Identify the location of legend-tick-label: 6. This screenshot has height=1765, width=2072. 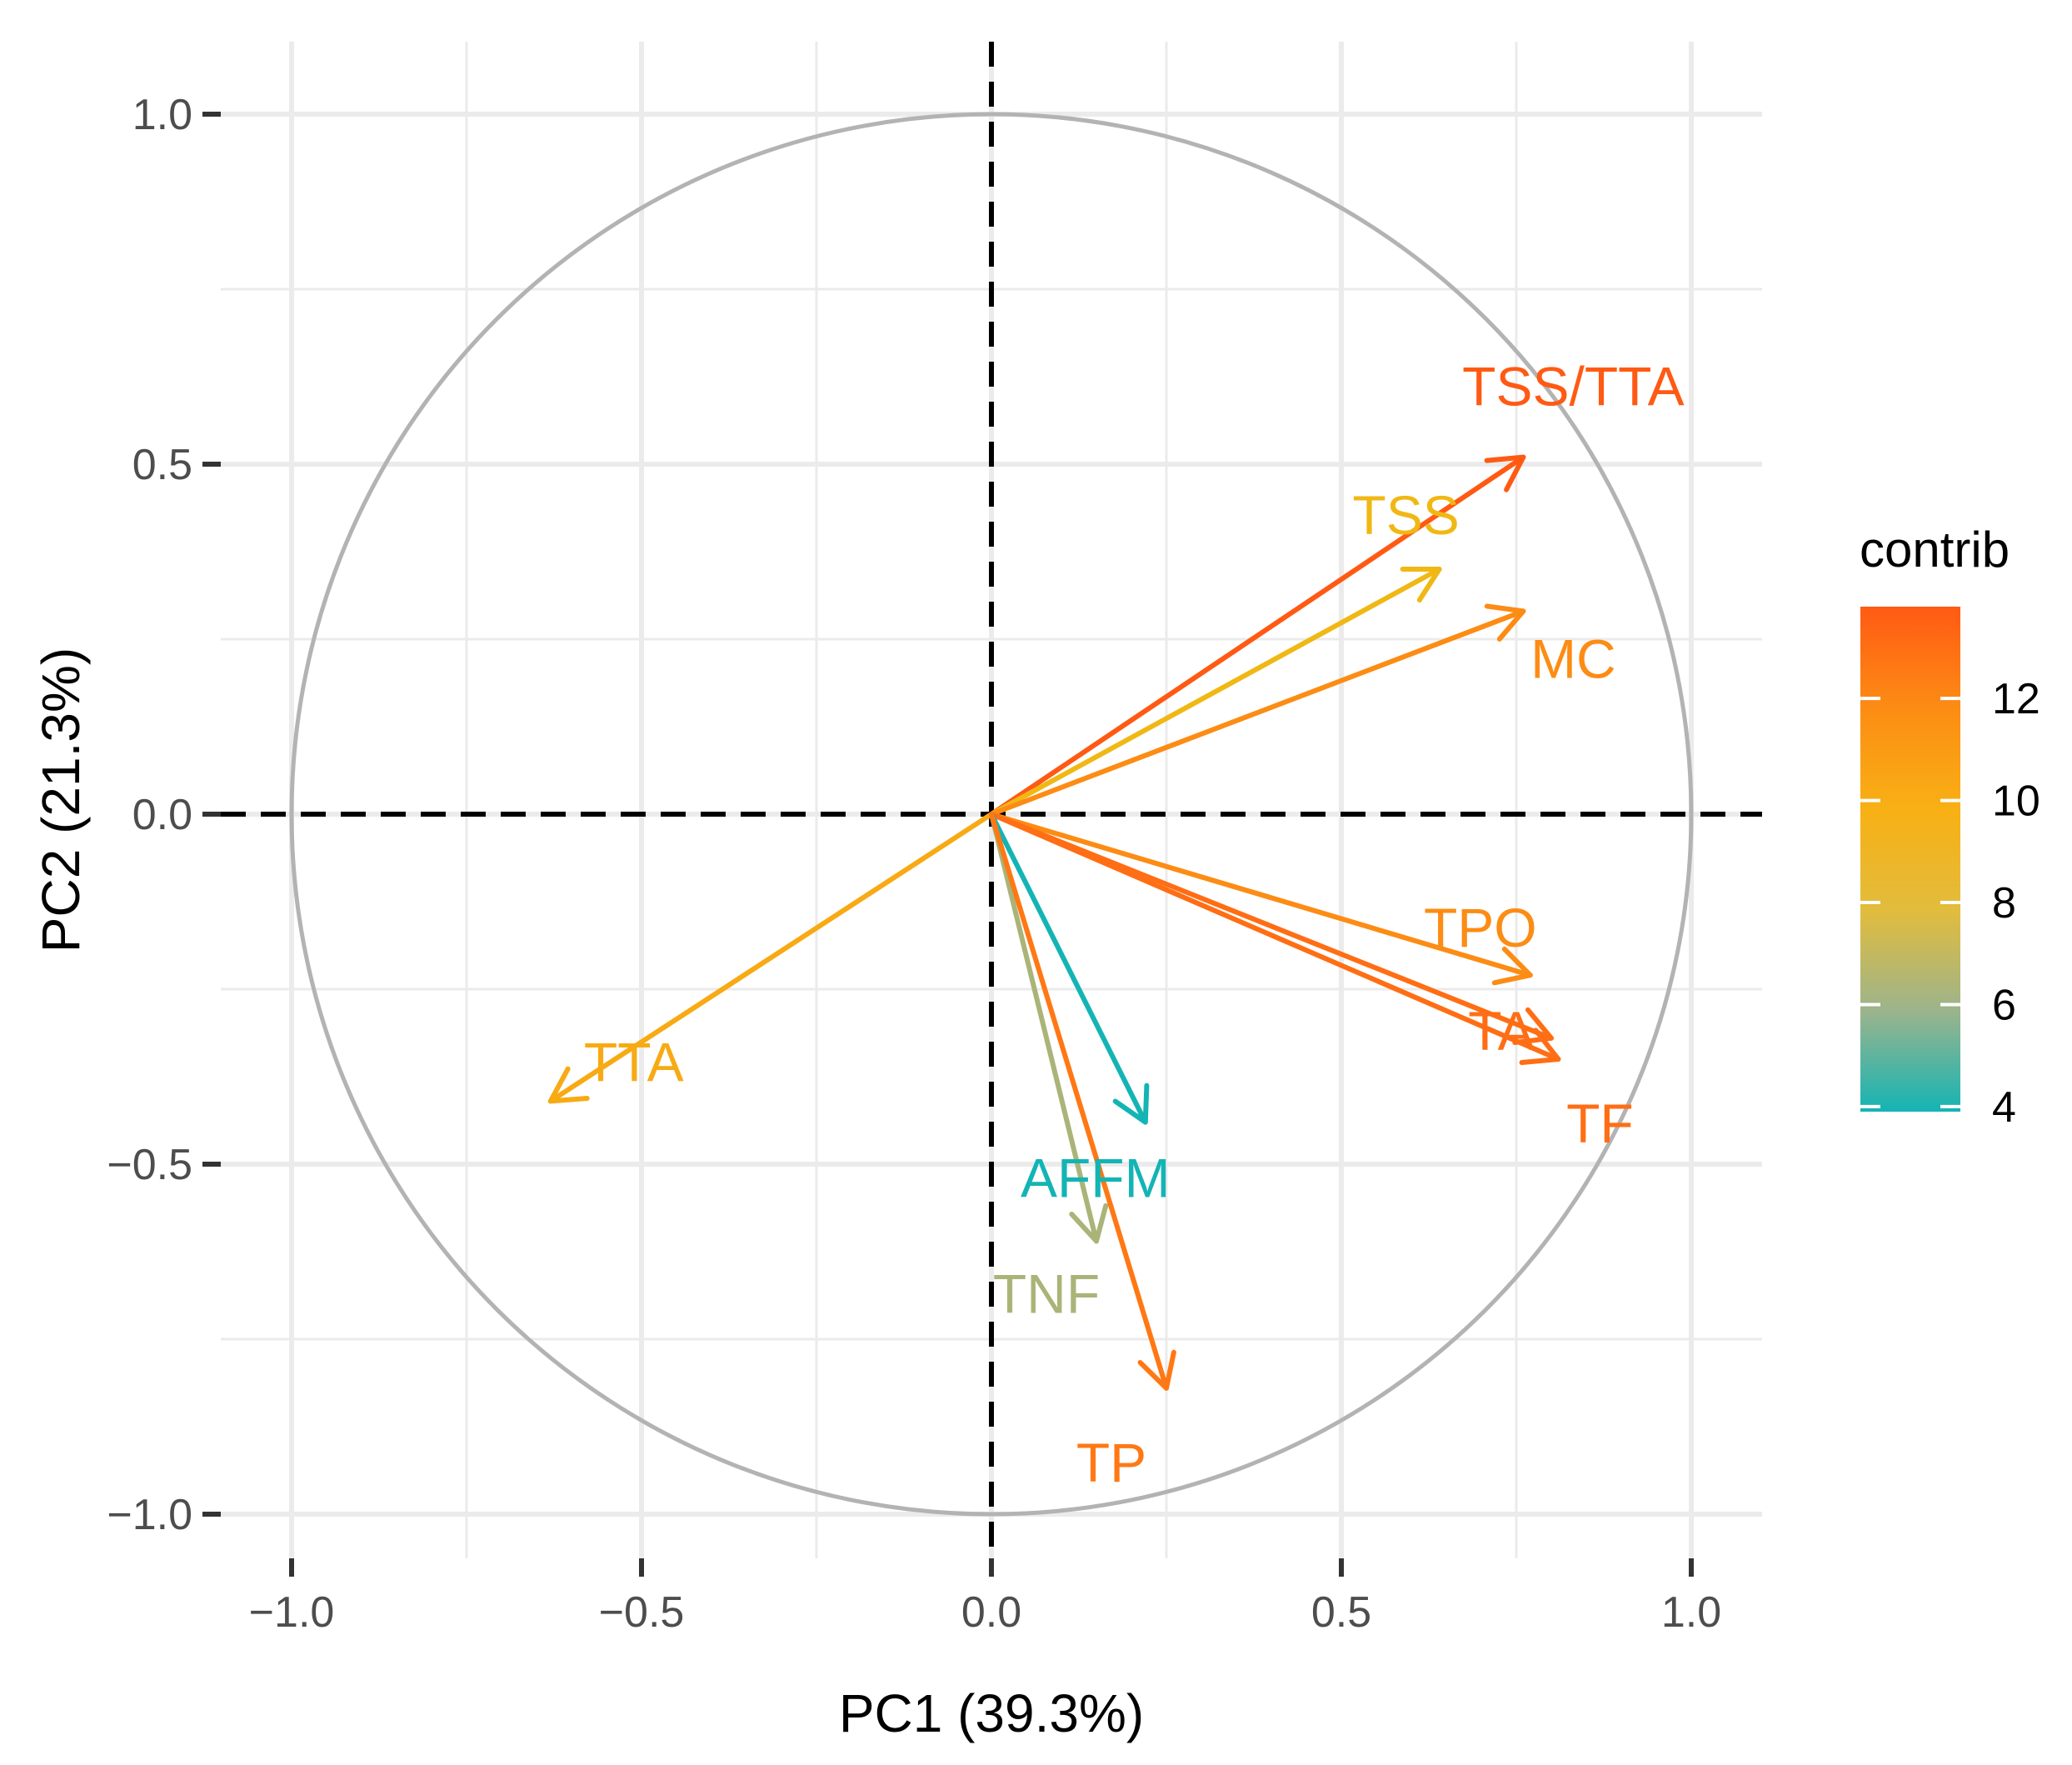
(2004, 1005).